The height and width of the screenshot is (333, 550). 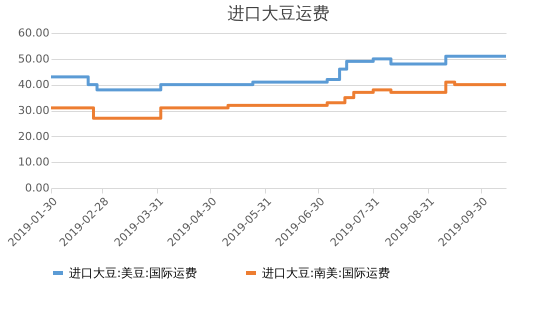 I want to click on chart-title: 进口大豆运费, so click(x=279, y=14).